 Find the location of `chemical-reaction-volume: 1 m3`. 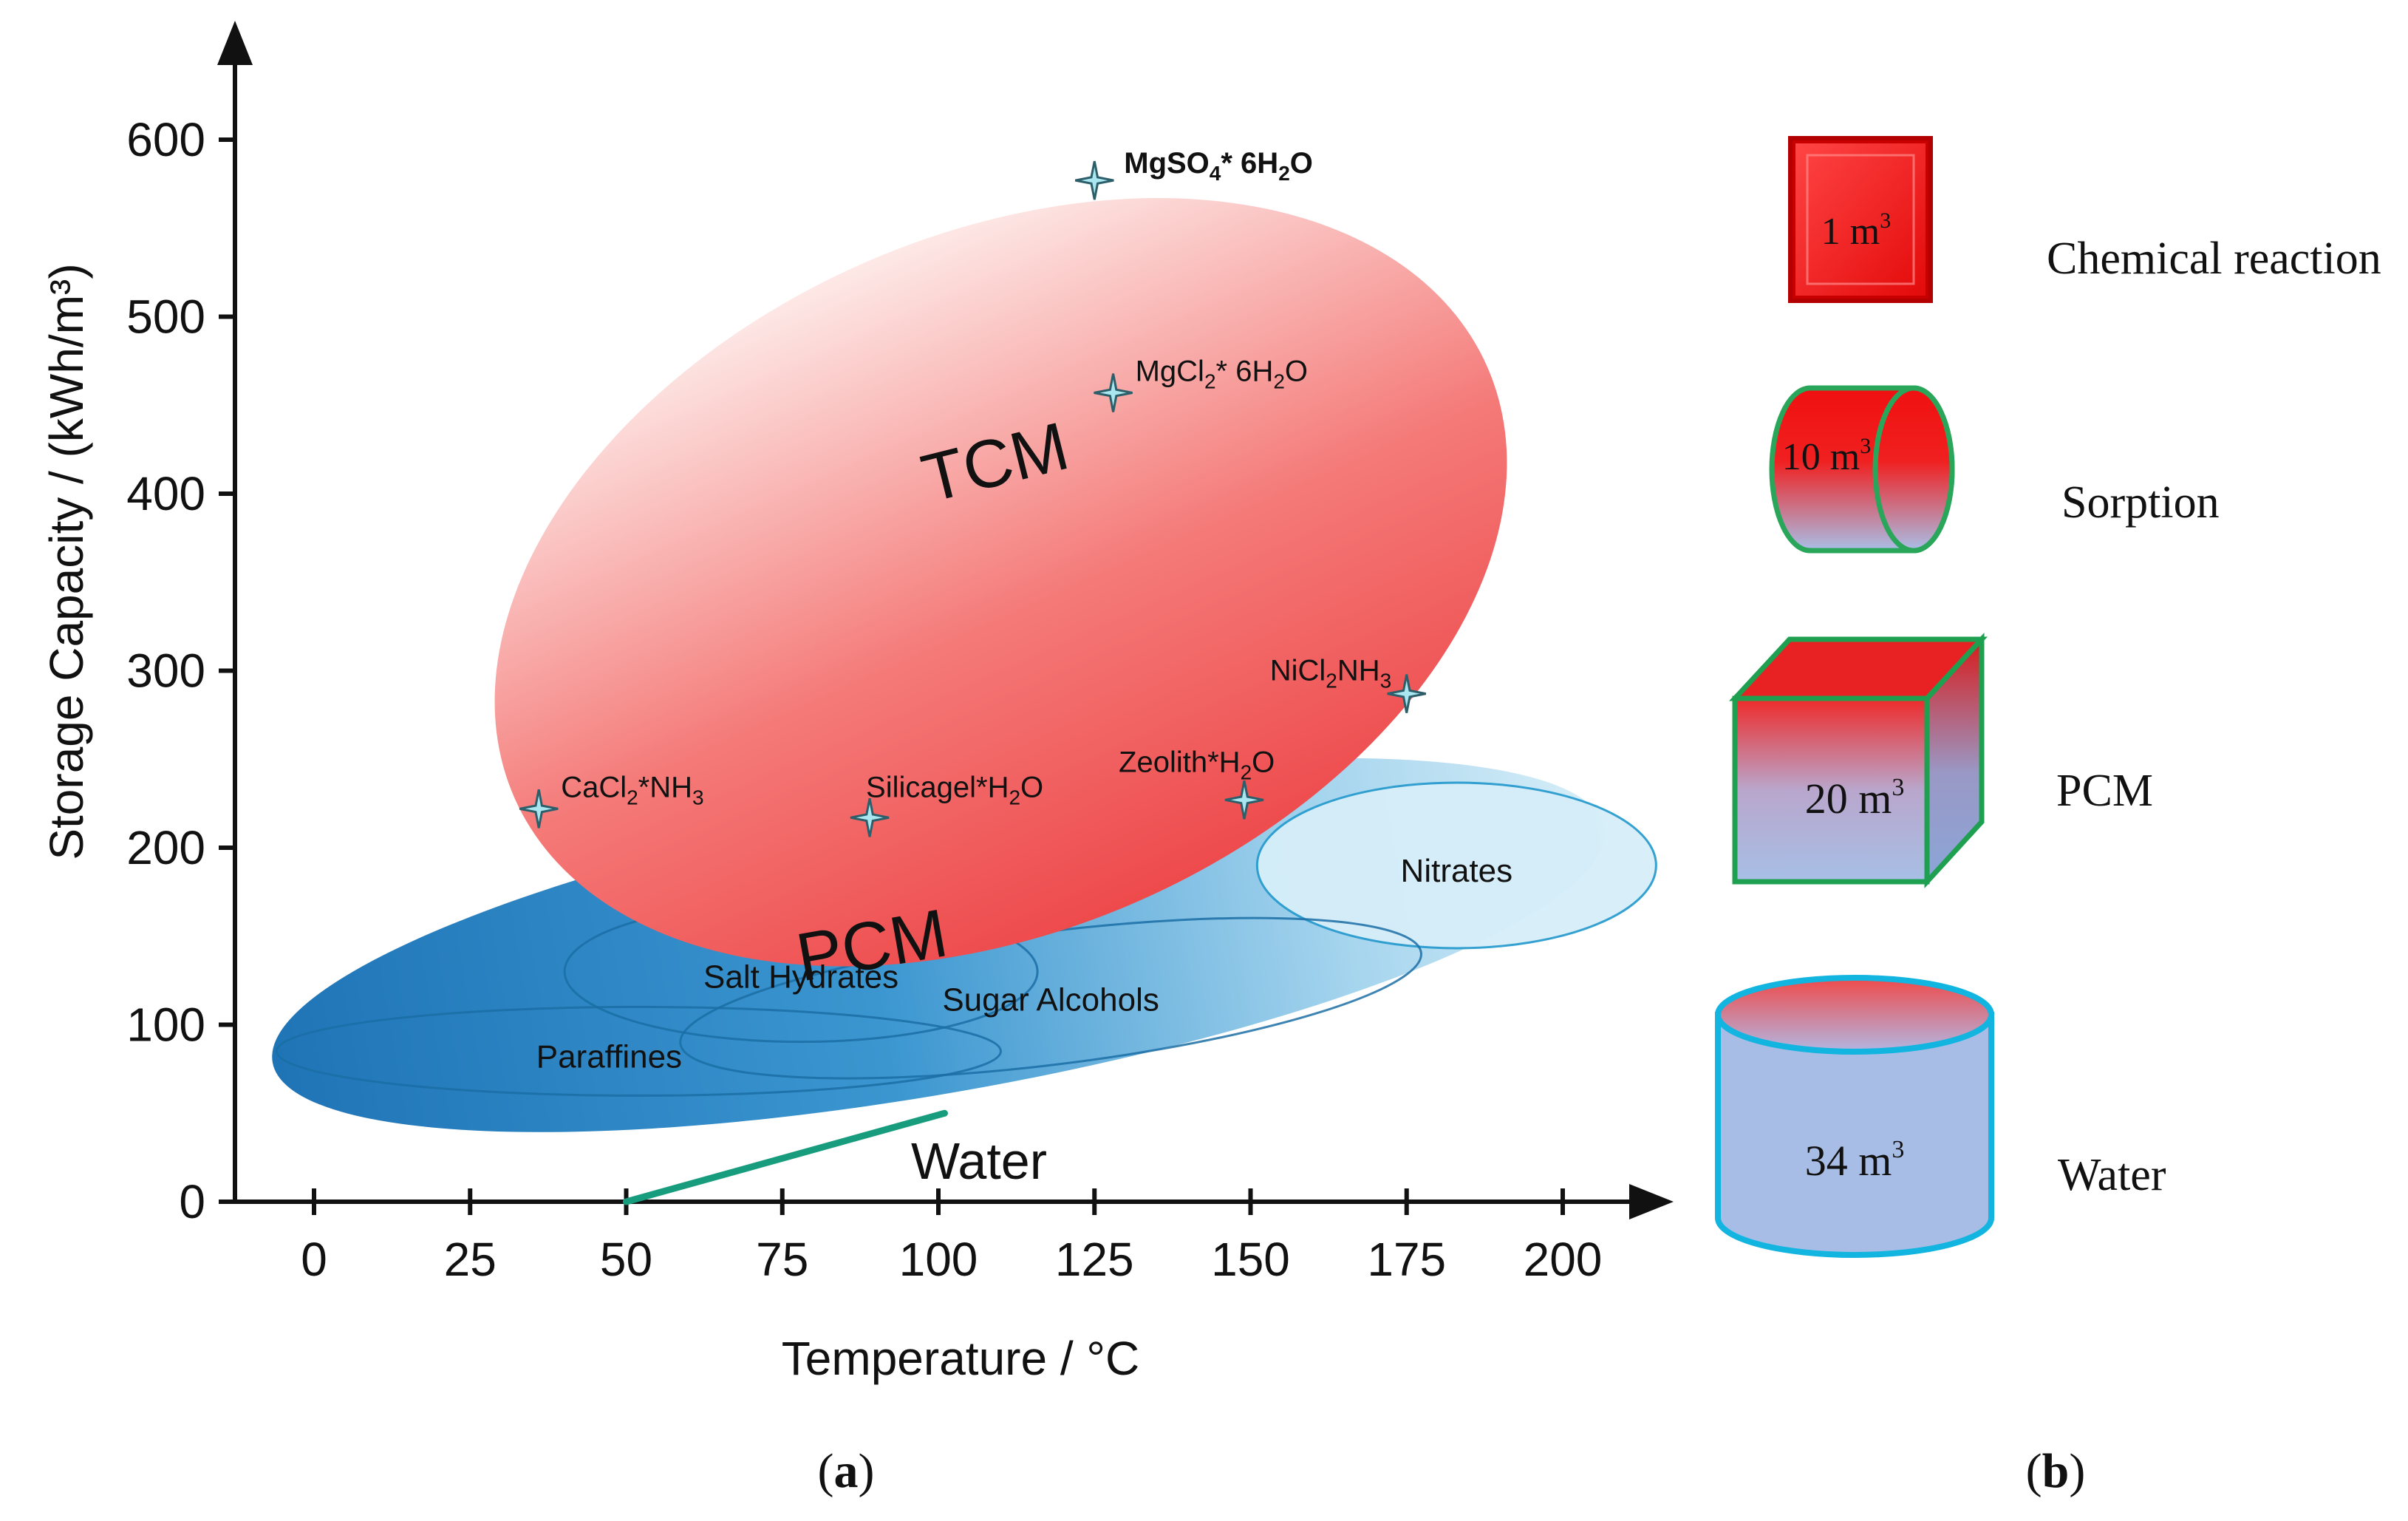

chemical-reaction-volume: 1 m3 is located at coordinates (1856, 230).